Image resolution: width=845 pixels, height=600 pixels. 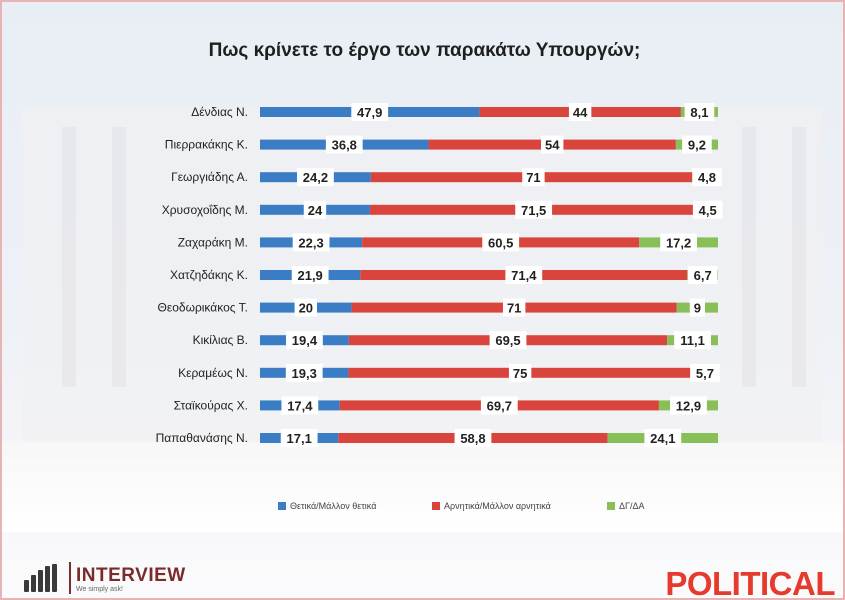 I want to click on data-label: 24,2, so click(x=315, y=177).